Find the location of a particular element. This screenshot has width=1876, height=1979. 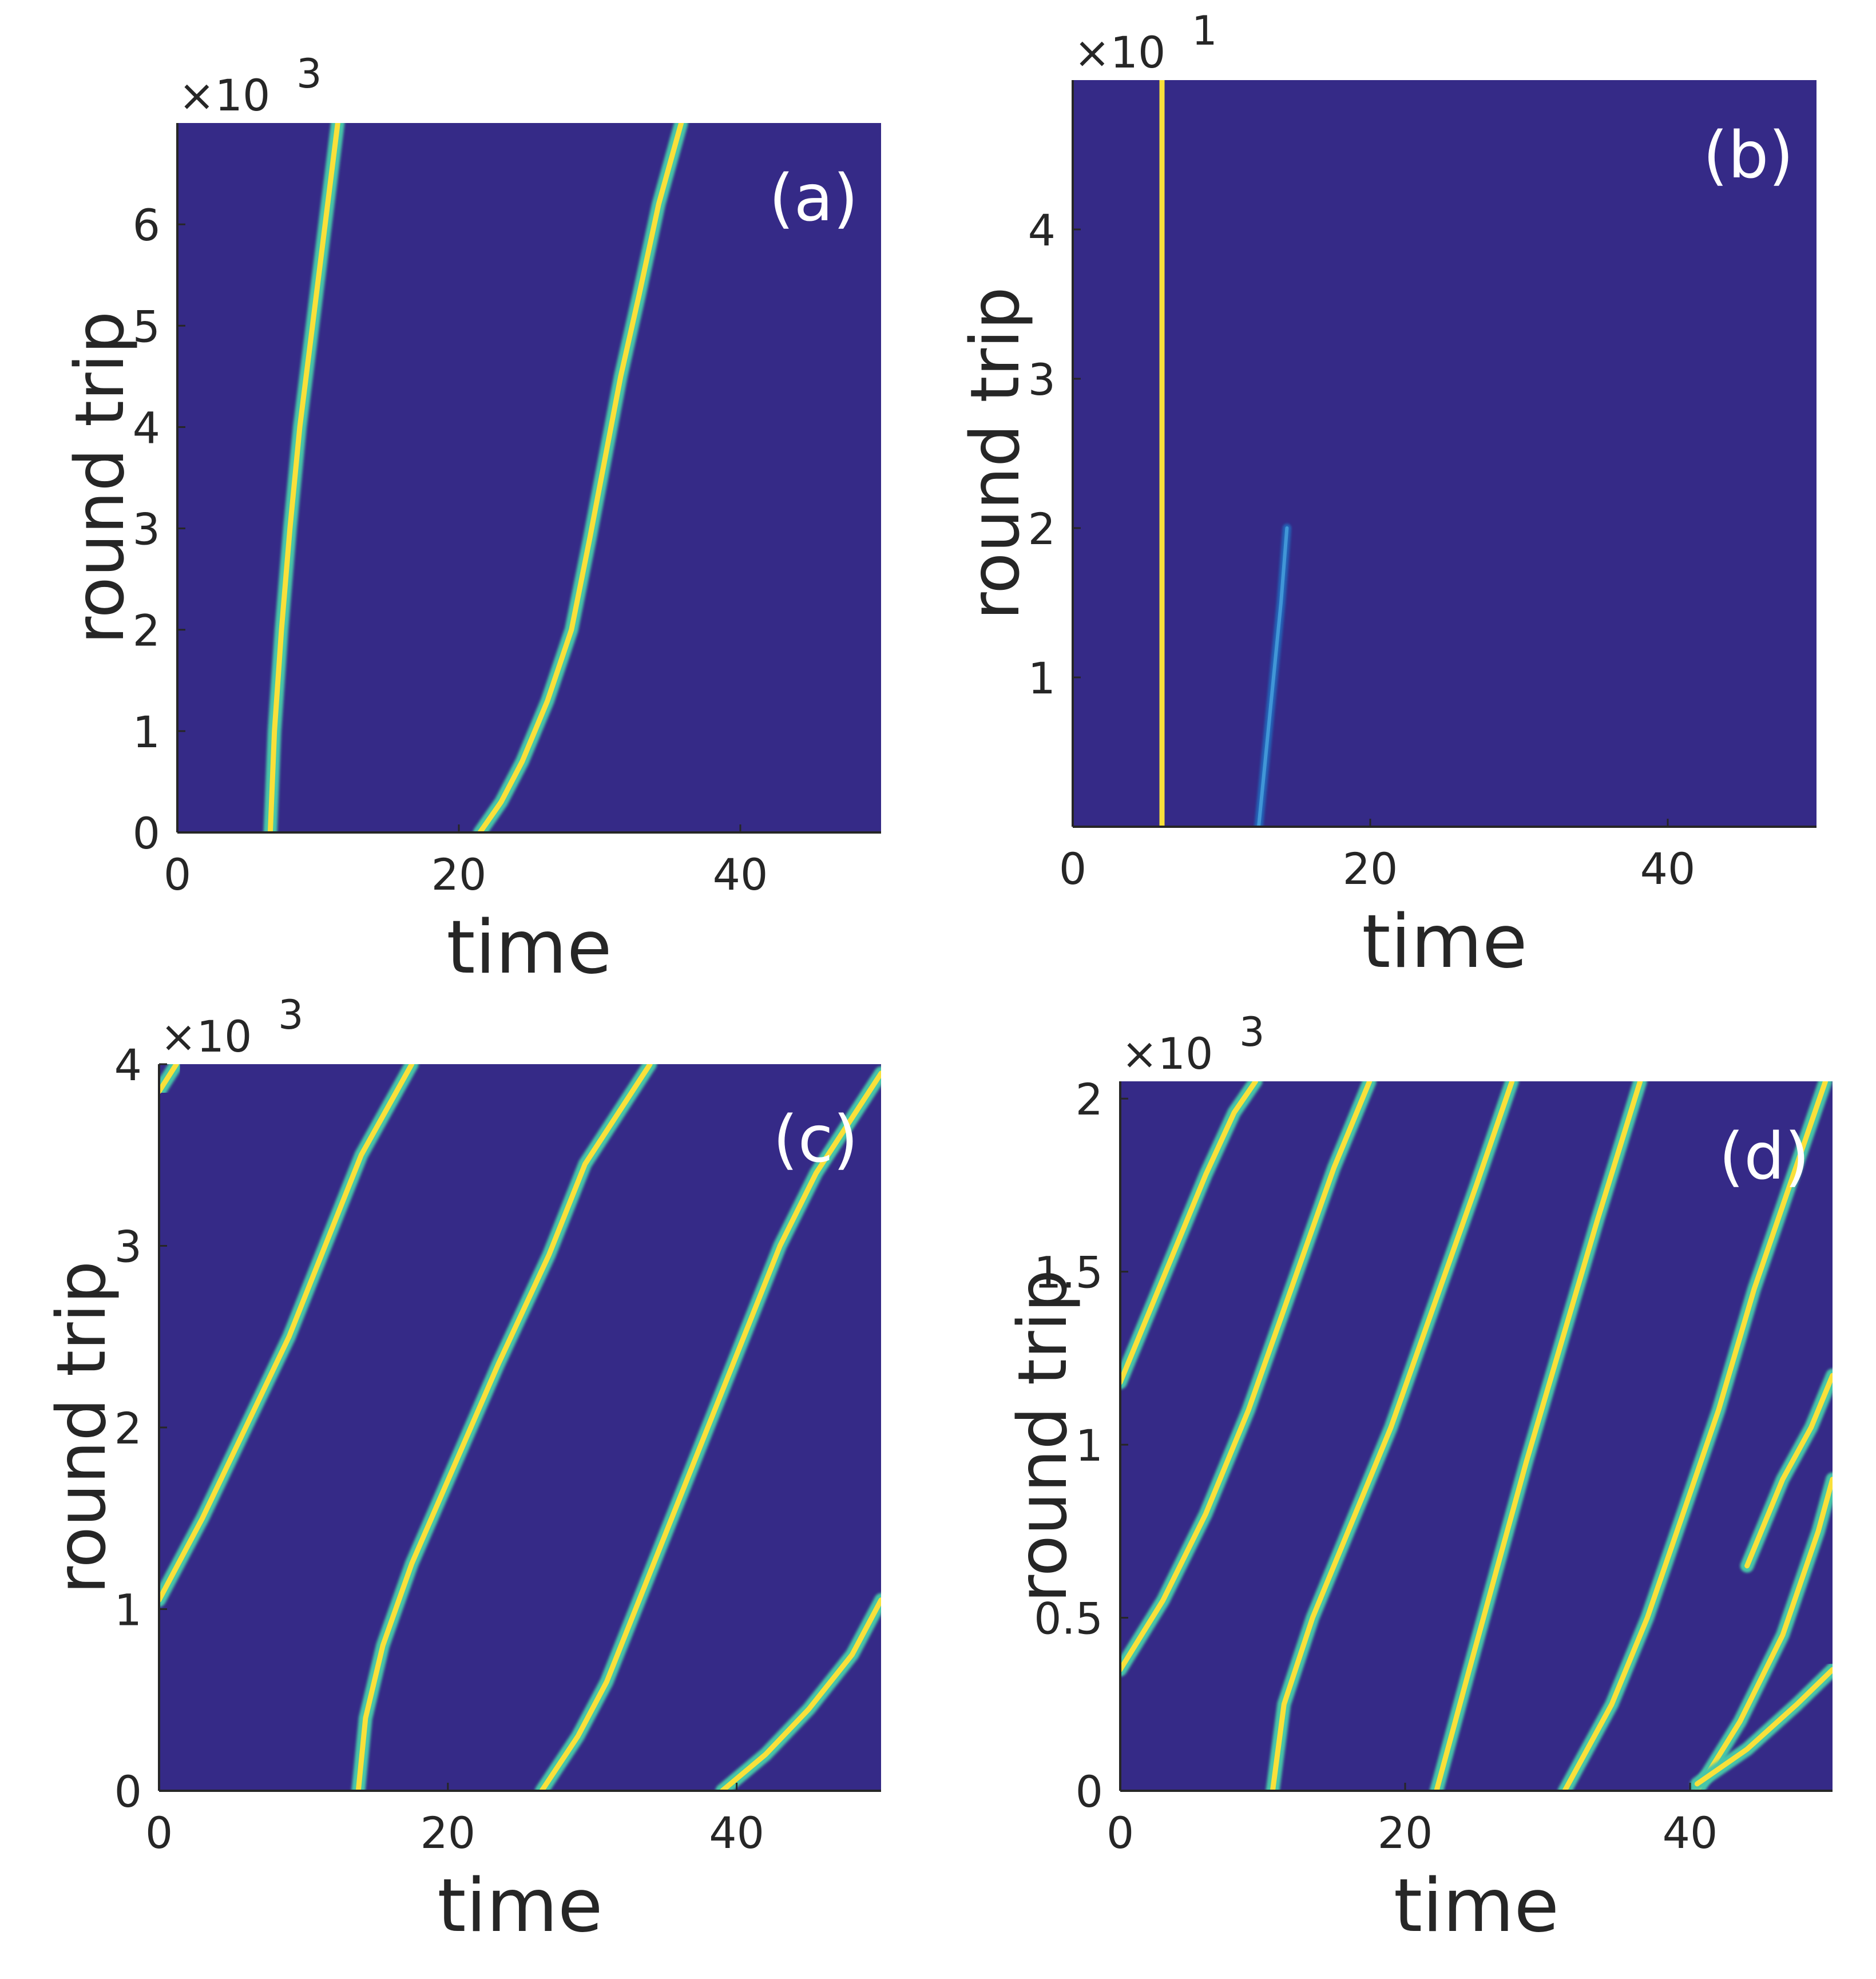

panel-label: (a) is located at coordinates (813, 198).